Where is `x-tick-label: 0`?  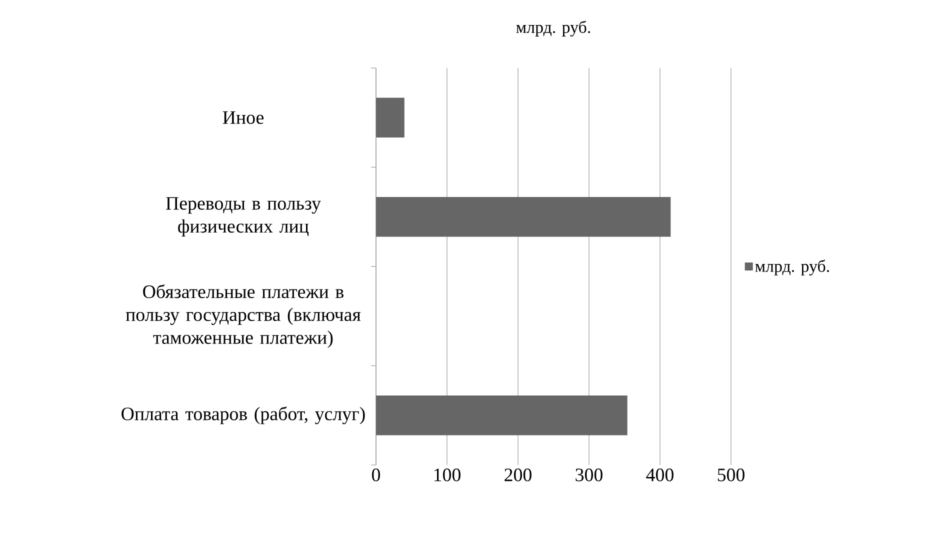
x-tick-label: 0 is located at coordinates (376, 475).